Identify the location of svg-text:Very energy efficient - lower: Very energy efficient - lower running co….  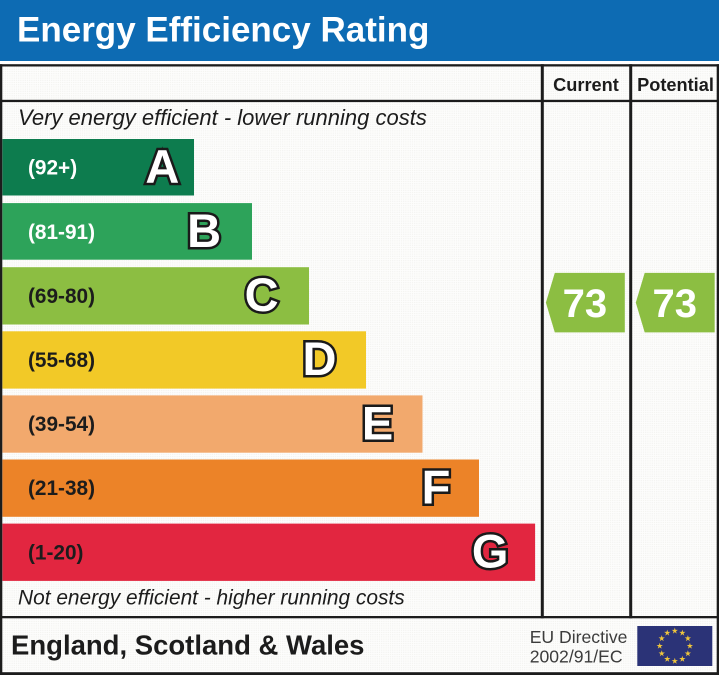
(222, 117).